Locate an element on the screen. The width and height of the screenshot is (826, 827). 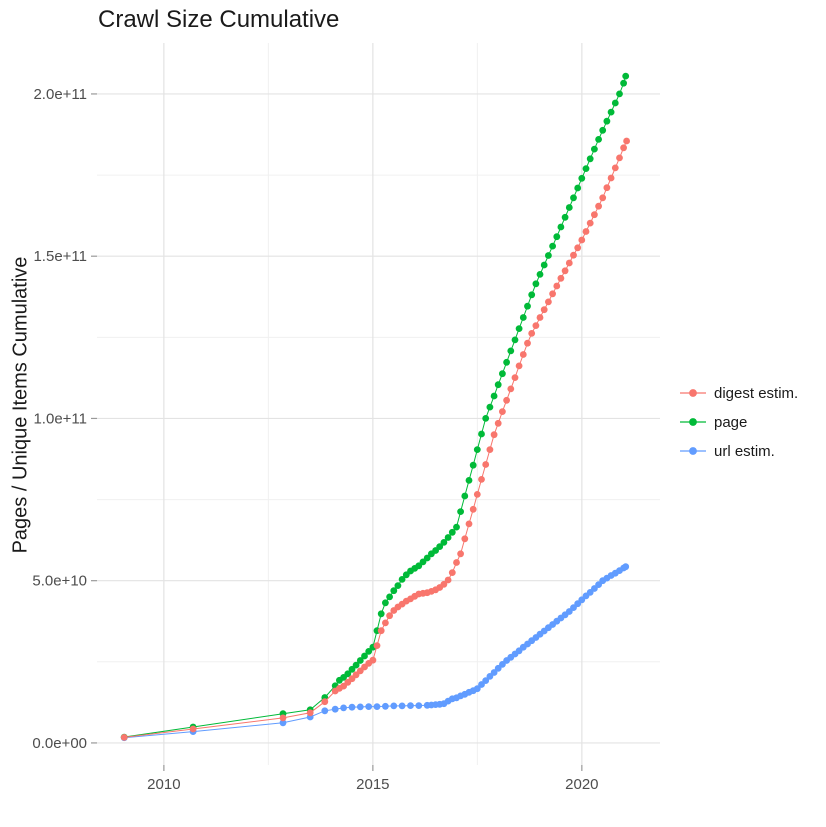
legend-item-url-estim-: url estim. is located at coordinates (738, 451).